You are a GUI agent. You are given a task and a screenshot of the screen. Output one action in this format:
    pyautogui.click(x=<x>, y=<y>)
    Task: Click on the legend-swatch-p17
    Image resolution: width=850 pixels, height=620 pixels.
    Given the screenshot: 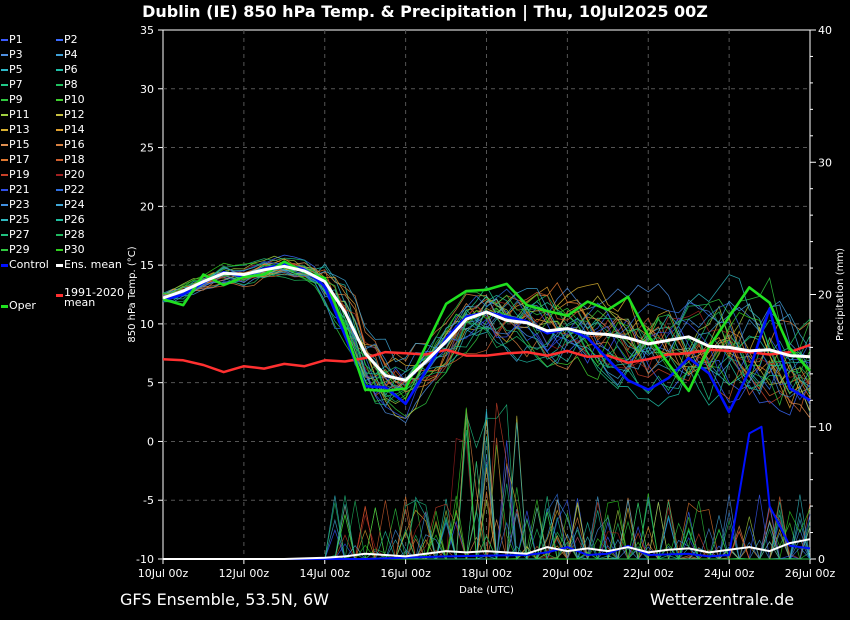 What is the action you would take?
    pyautogui.click(x=4, y=160)
    